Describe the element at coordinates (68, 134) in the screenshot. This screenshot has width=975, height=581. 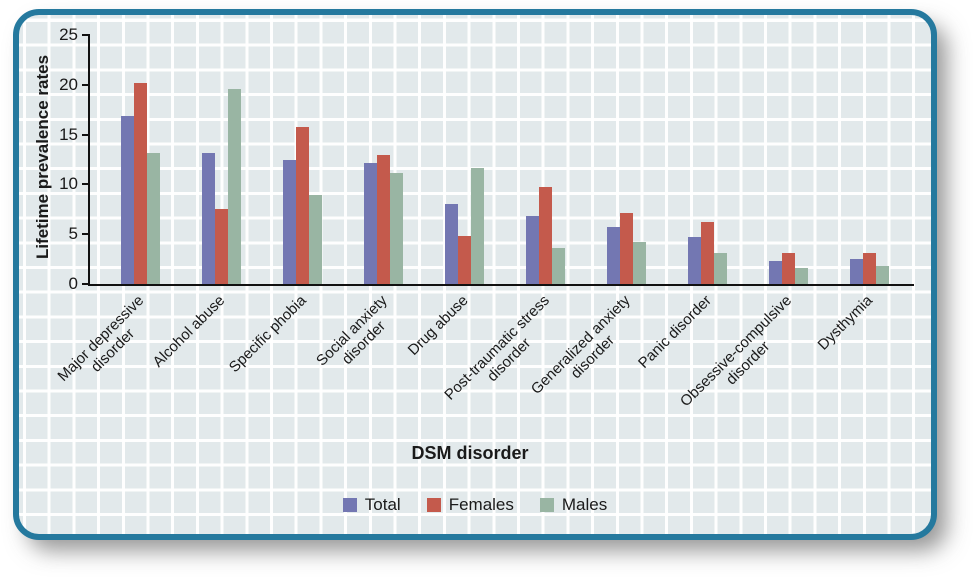
I see `y-tick-label: 15` at that location.